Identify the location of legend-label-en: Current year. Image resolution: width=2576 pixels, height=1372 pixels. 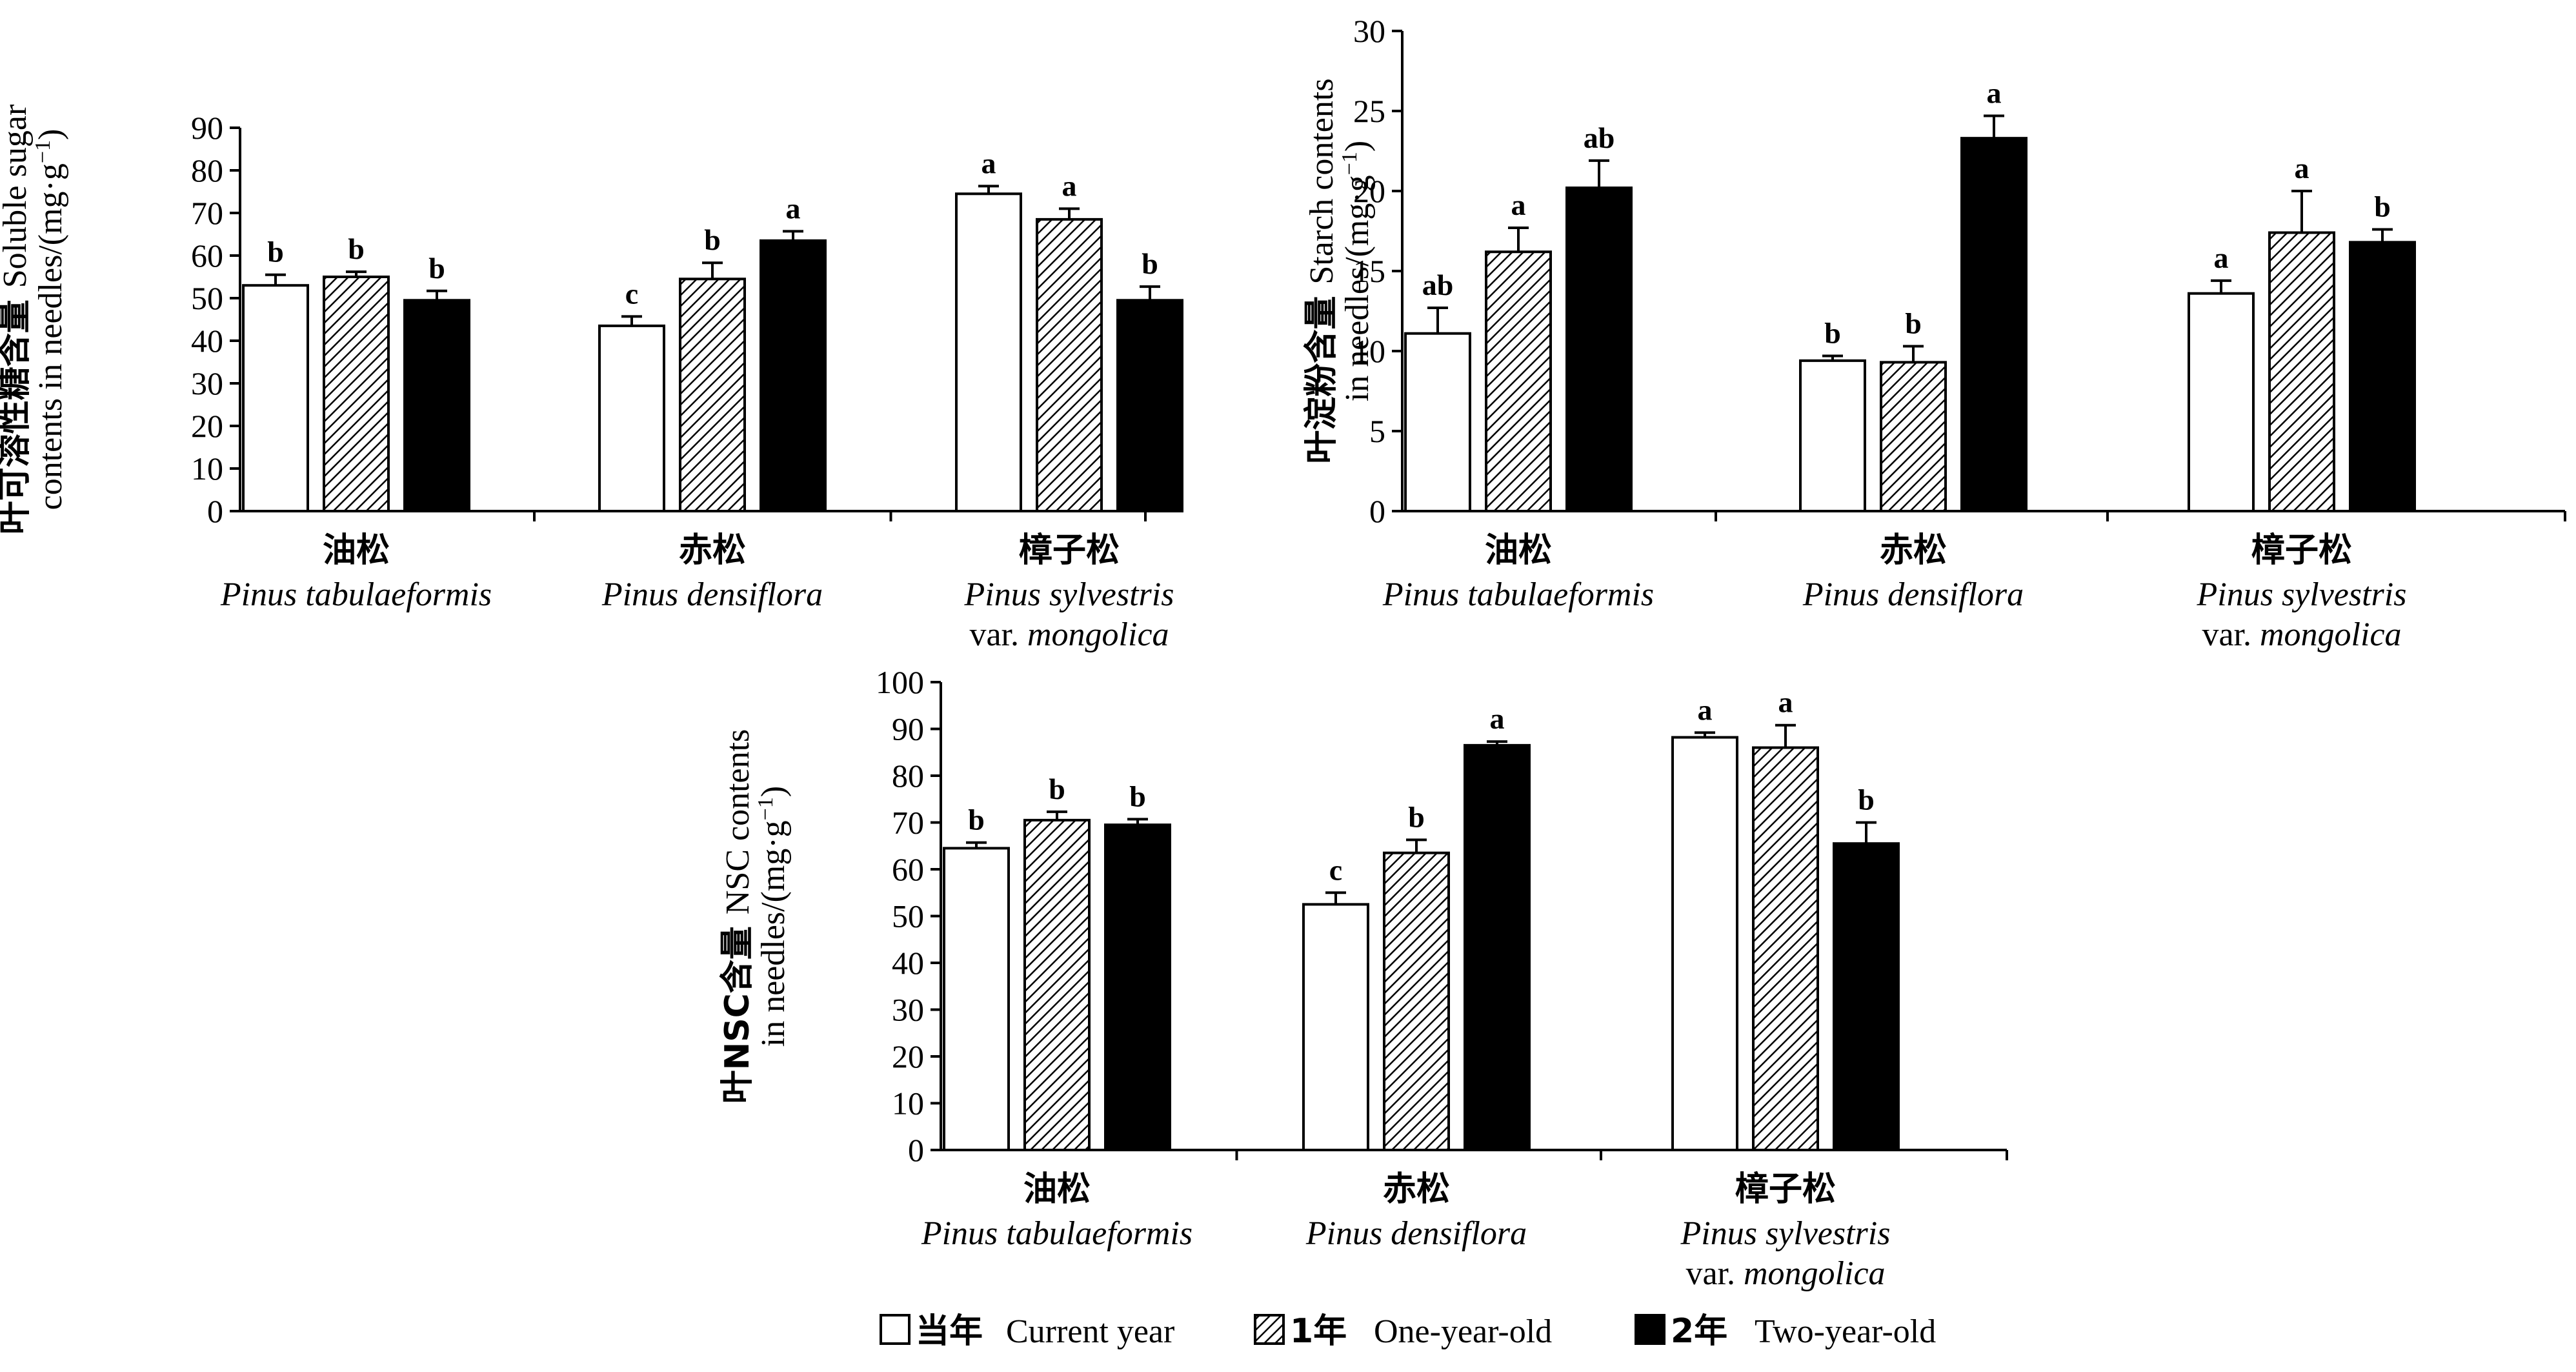
(1090, 1331).